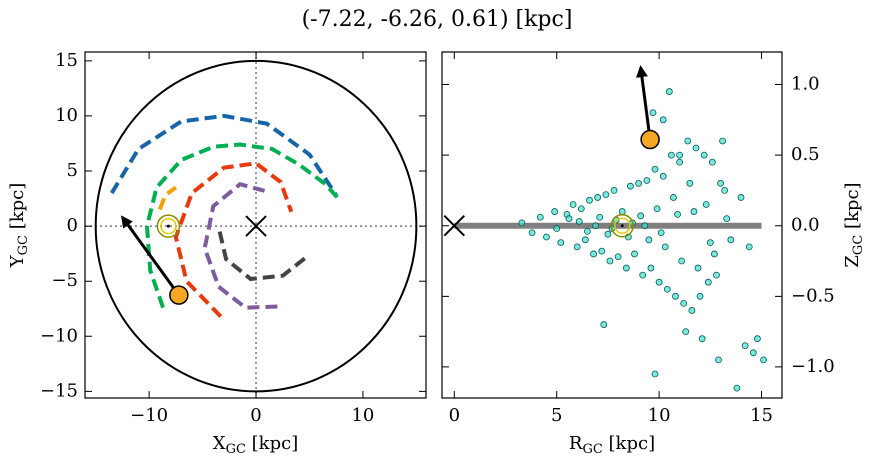  I want to click on x-tick-label: 5, so click(556, 415).